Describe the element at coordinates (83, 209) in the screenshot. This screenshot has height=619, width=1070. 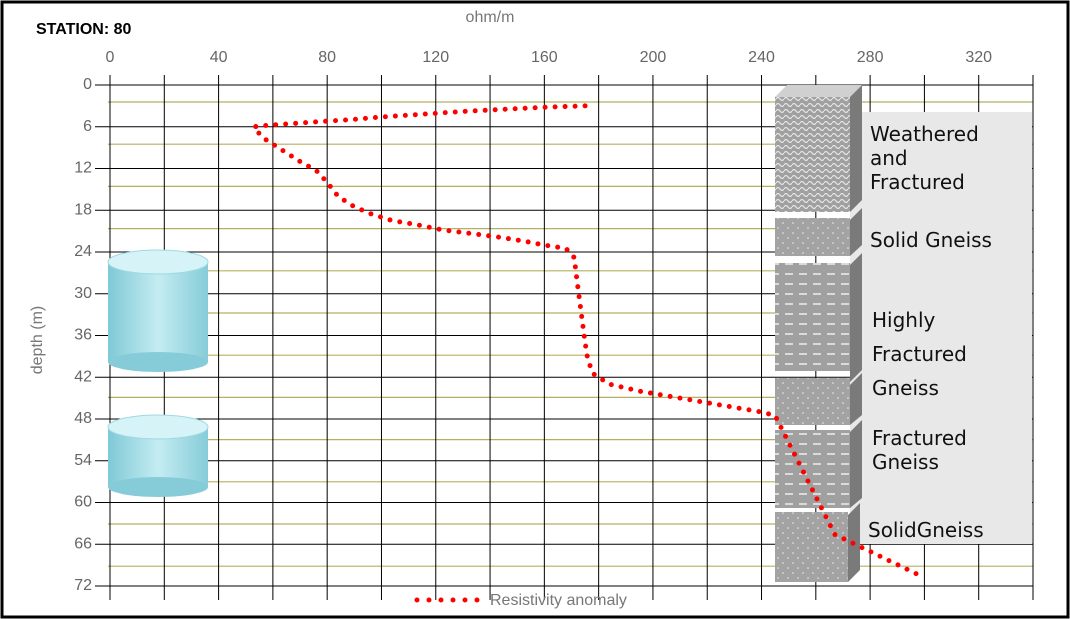
I see `y-tick-label: 18` at that location.